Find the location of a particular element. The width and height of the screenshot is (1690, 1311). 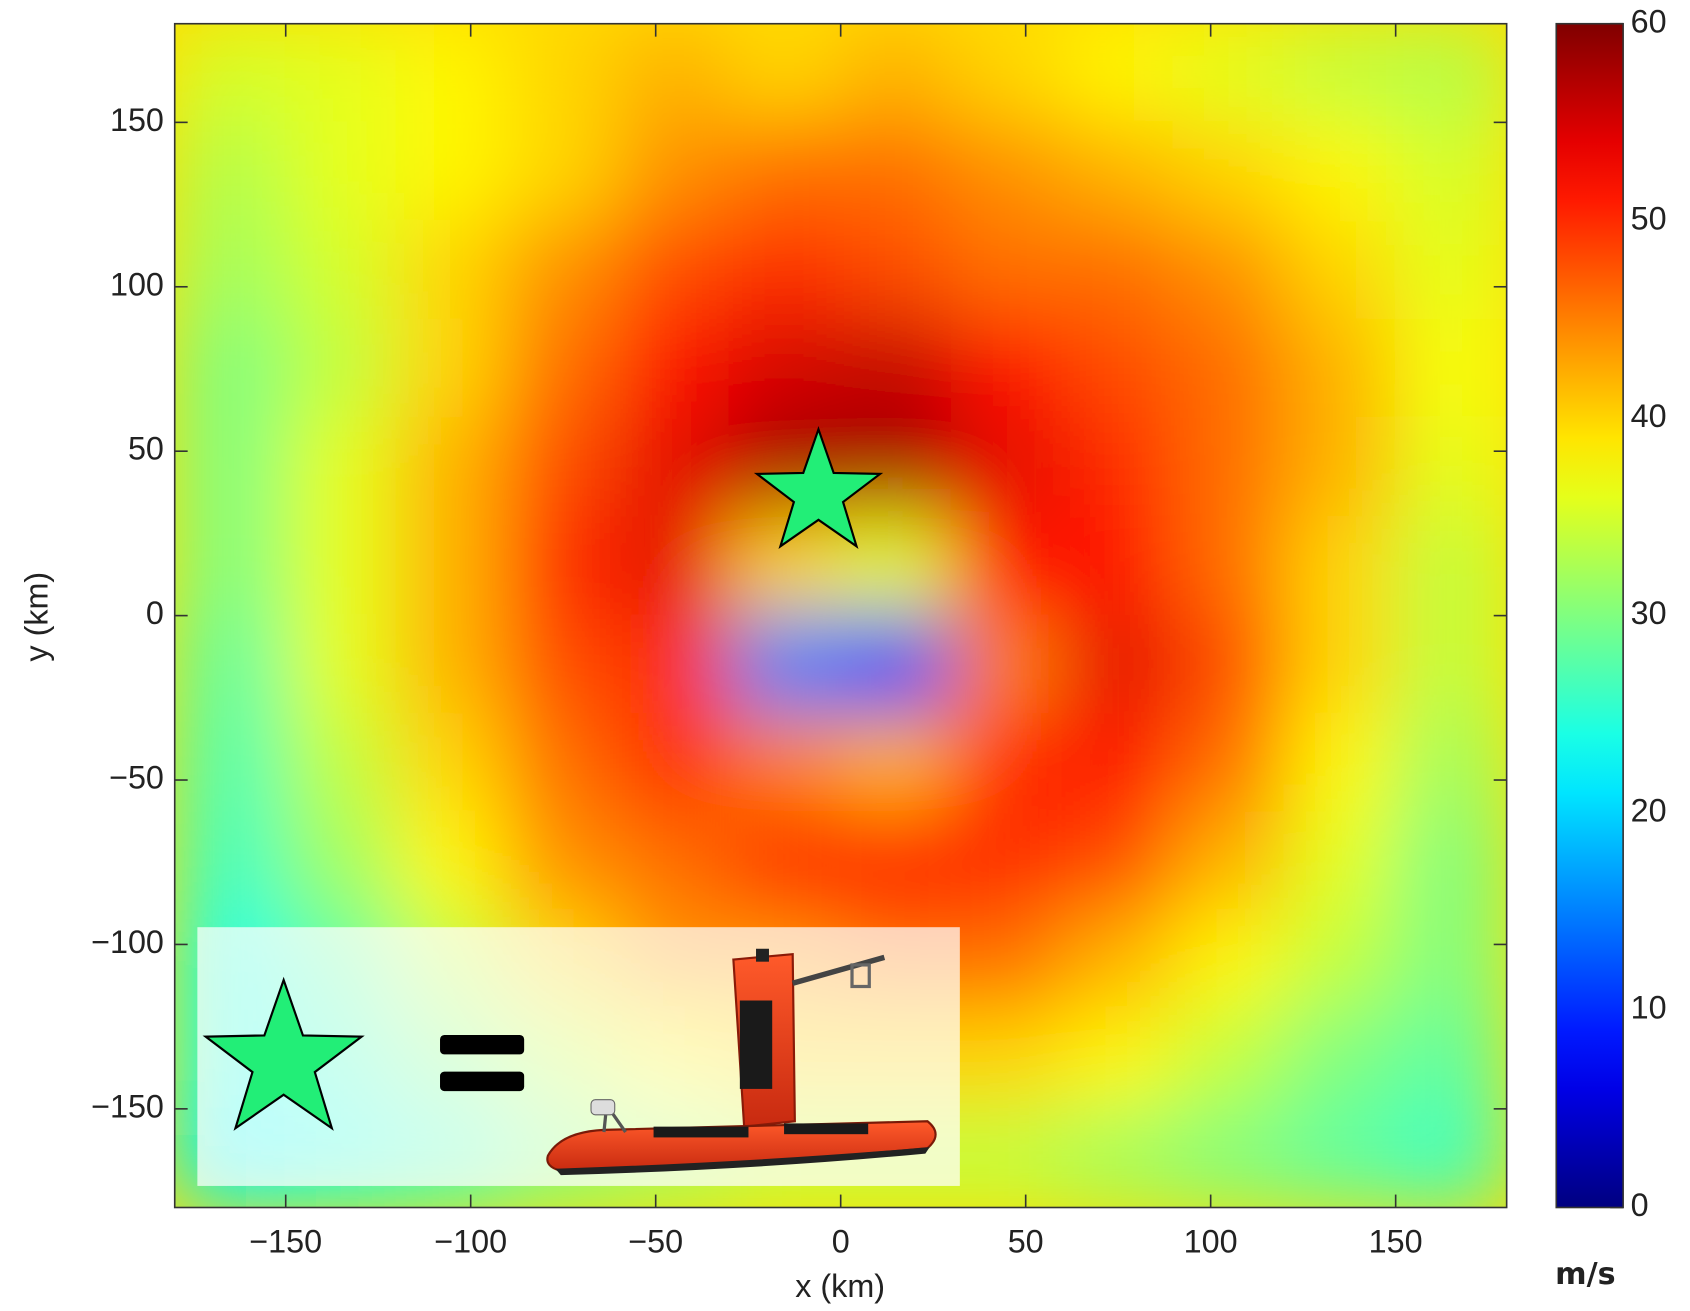

y-tick-label: 50 is located at coordinates (146, 449).